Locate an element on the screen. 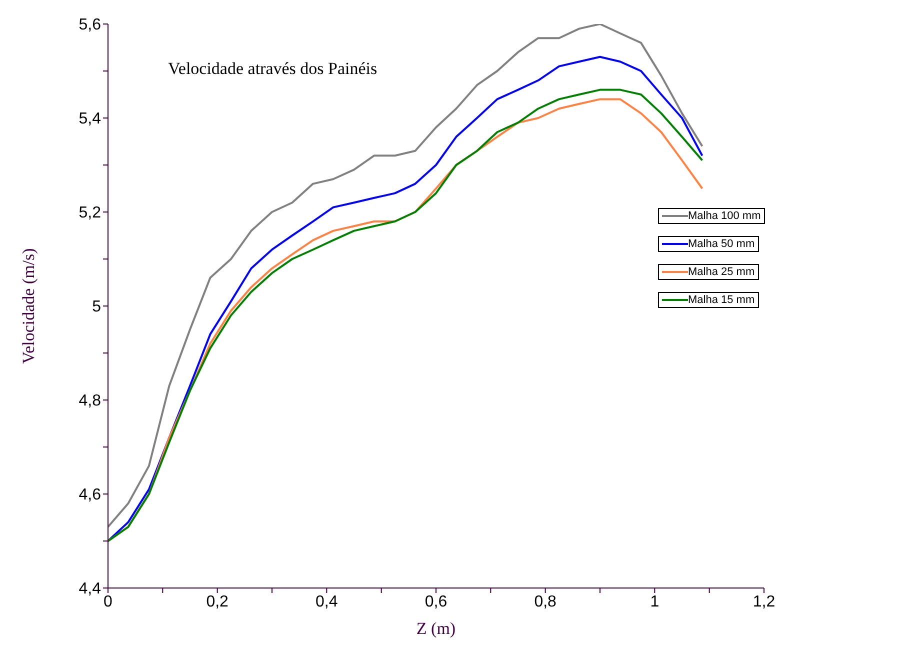  x-tick-label: 0 is located at coordinates (108, 601).